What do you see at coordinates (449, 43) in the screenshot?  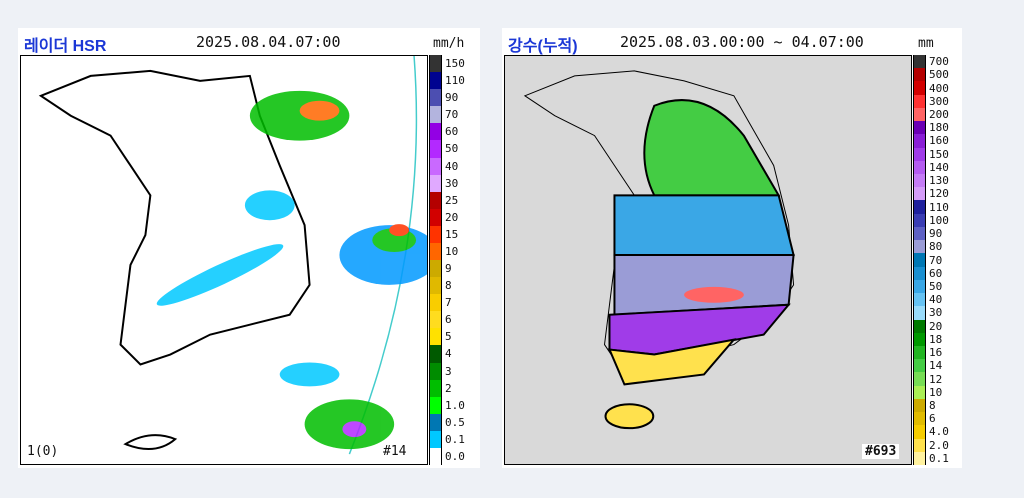 I see `unit: mm/h` at bounding box center [449, 43].